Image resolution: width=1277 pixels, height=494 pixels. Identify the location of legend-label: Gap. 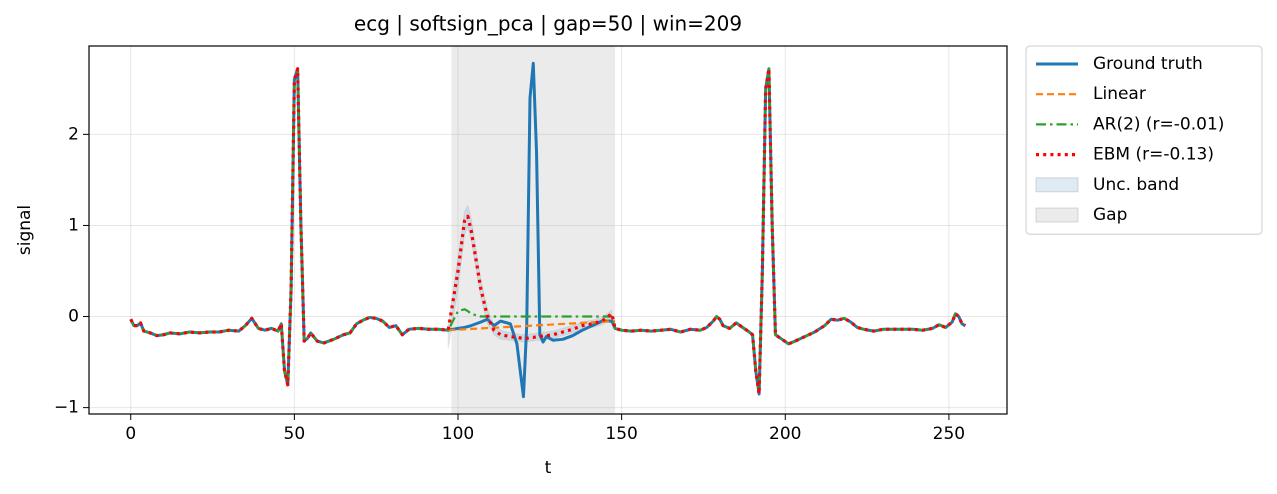
(1110, 215).